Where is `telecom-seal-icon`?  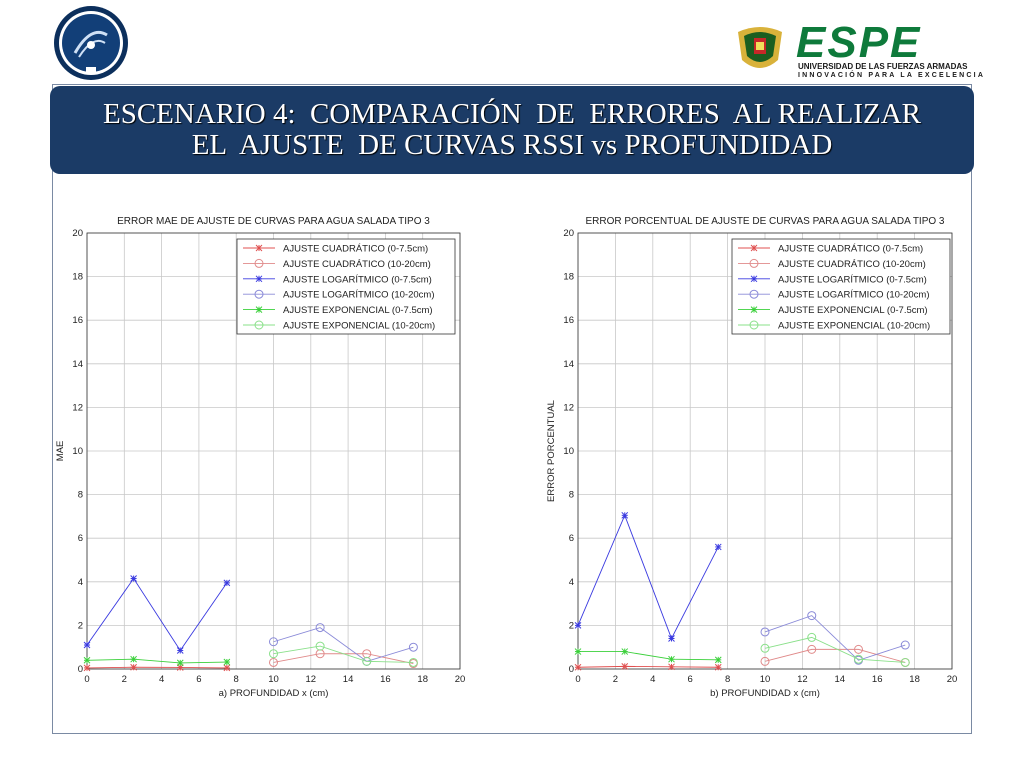
telecom-seal-icon is located at coordinates (91, 43).